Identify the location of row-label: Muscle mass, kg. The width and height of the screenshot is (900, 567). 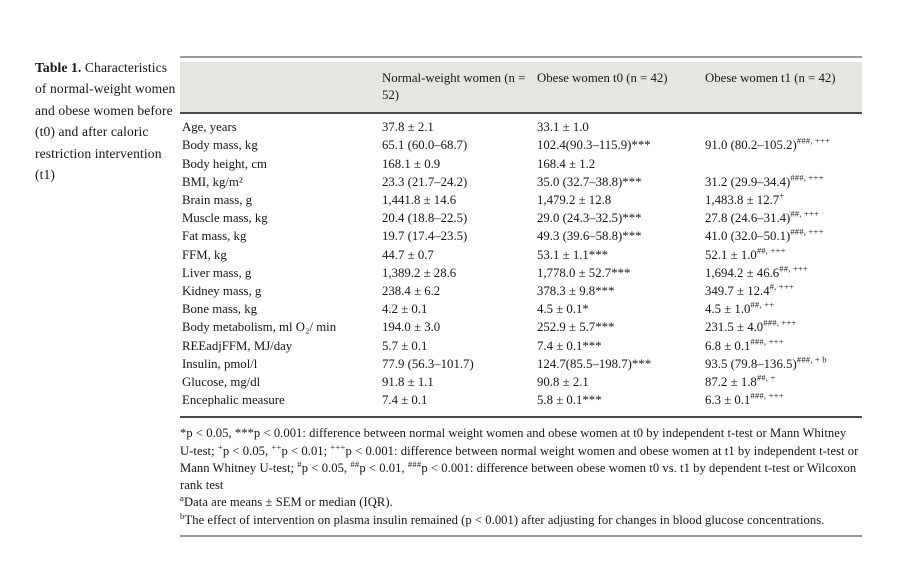
(225, 218).